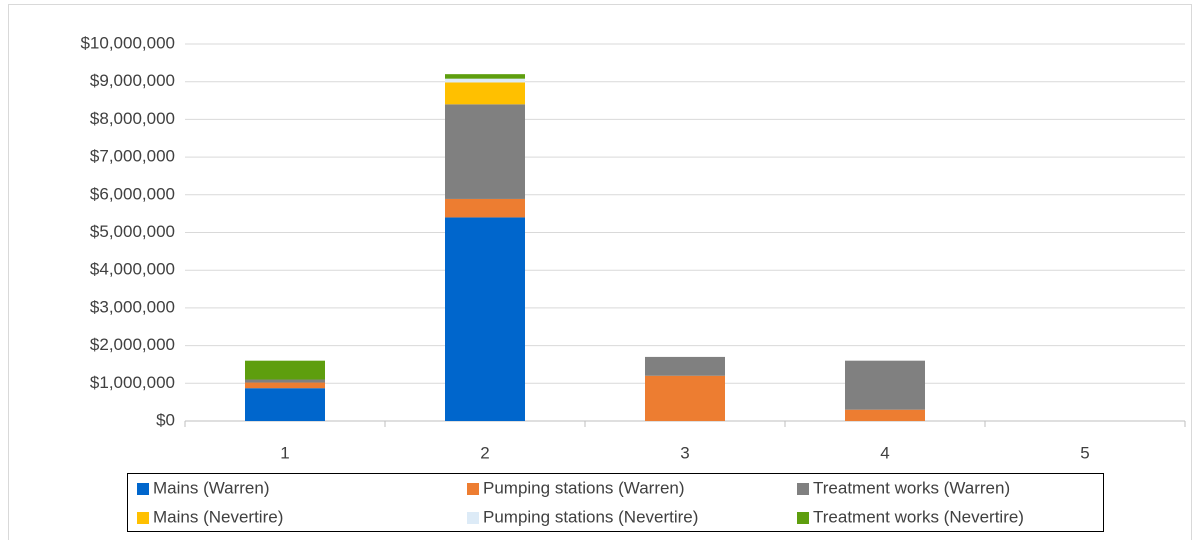 The height and width of the screenshot is (540, 1200). What do you see at coordinates (590, 516) in the screenshot?
I see `legend-label: Pumping stations (Nevertire)` at bounding box center [590, 516].